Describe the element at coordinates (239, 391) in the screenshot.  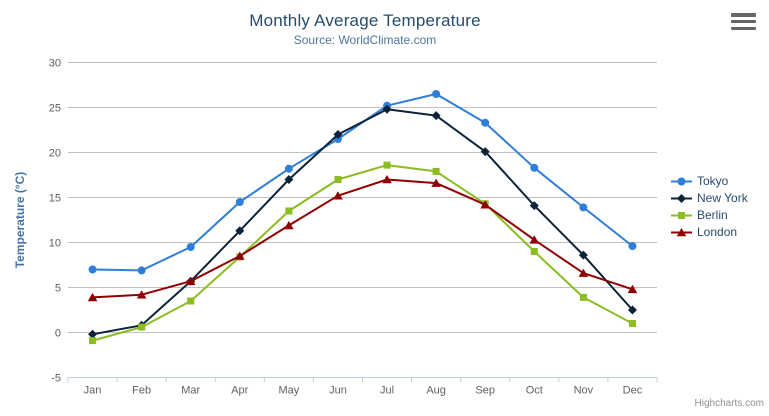
I see `x-axis-label: Apr` at that location.